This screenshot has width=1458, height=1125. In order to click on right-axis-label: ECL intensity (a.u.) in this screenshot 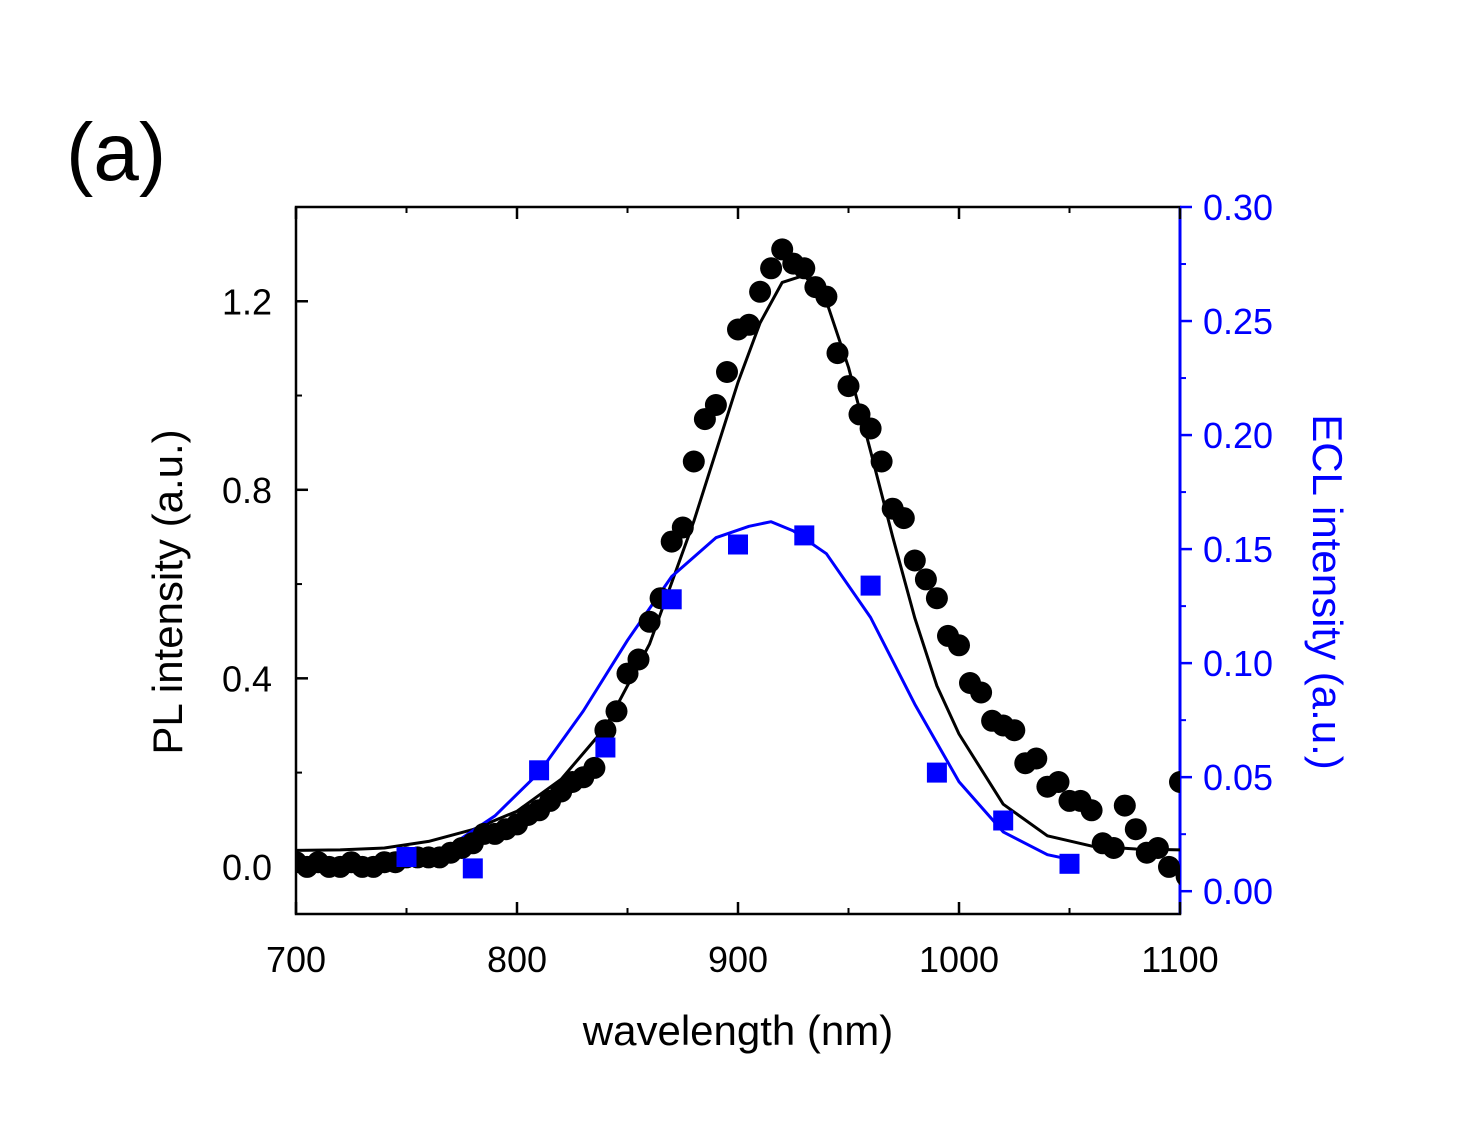, I will do `click(1327, 592)`.